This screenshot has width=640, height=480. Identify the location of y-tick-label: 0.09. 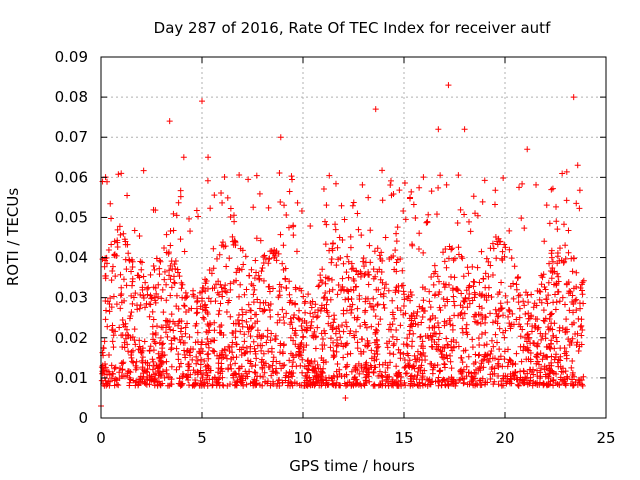
(71, 57).